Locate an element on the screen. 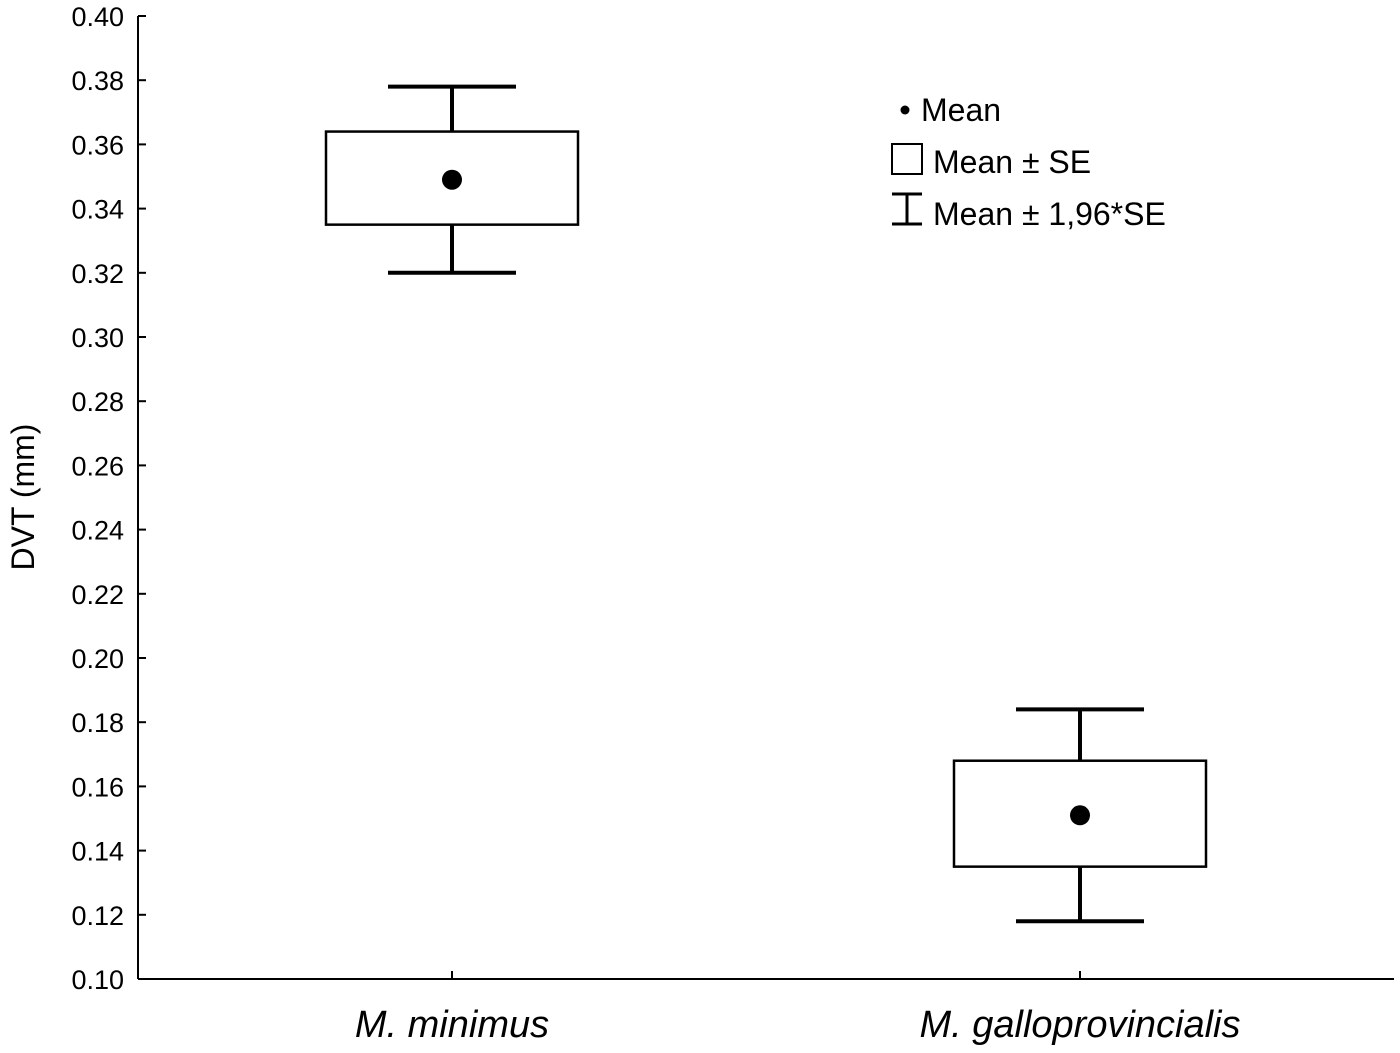 The width and height of the screenshot is (1400, 1053). y-tick-label: 0.16 is located at coordinates (97, 787).